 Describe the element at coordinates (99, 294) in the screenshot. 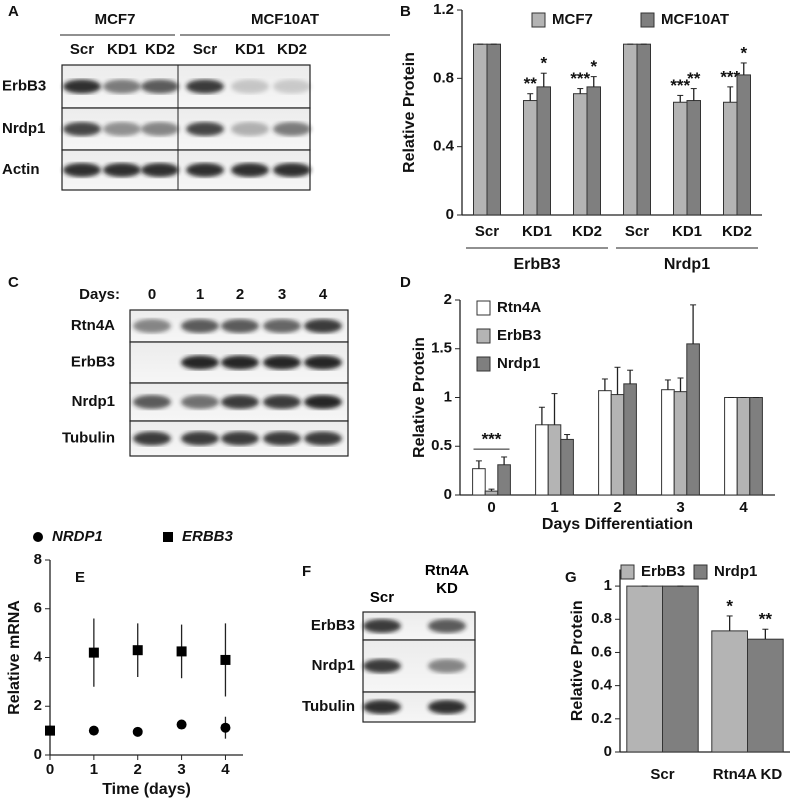

I see `lane-title: Days:` at that location.